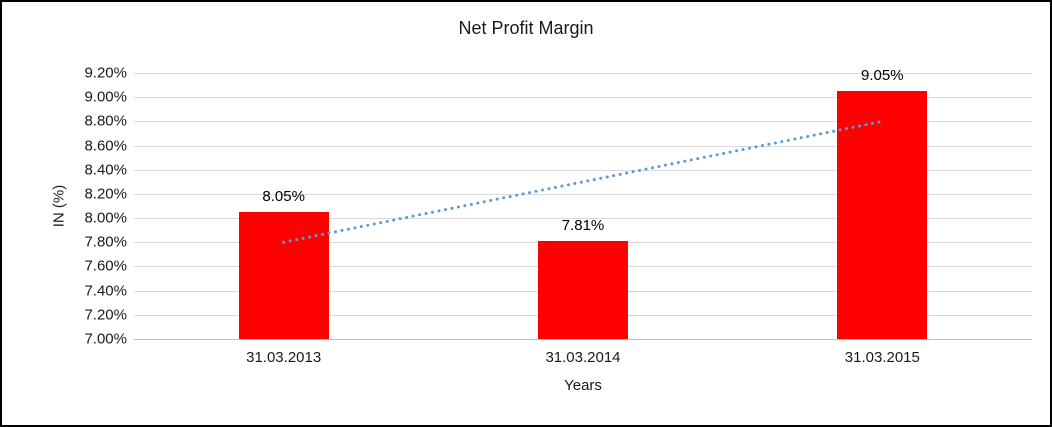 The width and height of the screenshot is (1052, 427). What do you see at coordinates (105, 266) in the screenshot?
I see `y-tick-label: 7.60%` at bounding box center [105, 266].